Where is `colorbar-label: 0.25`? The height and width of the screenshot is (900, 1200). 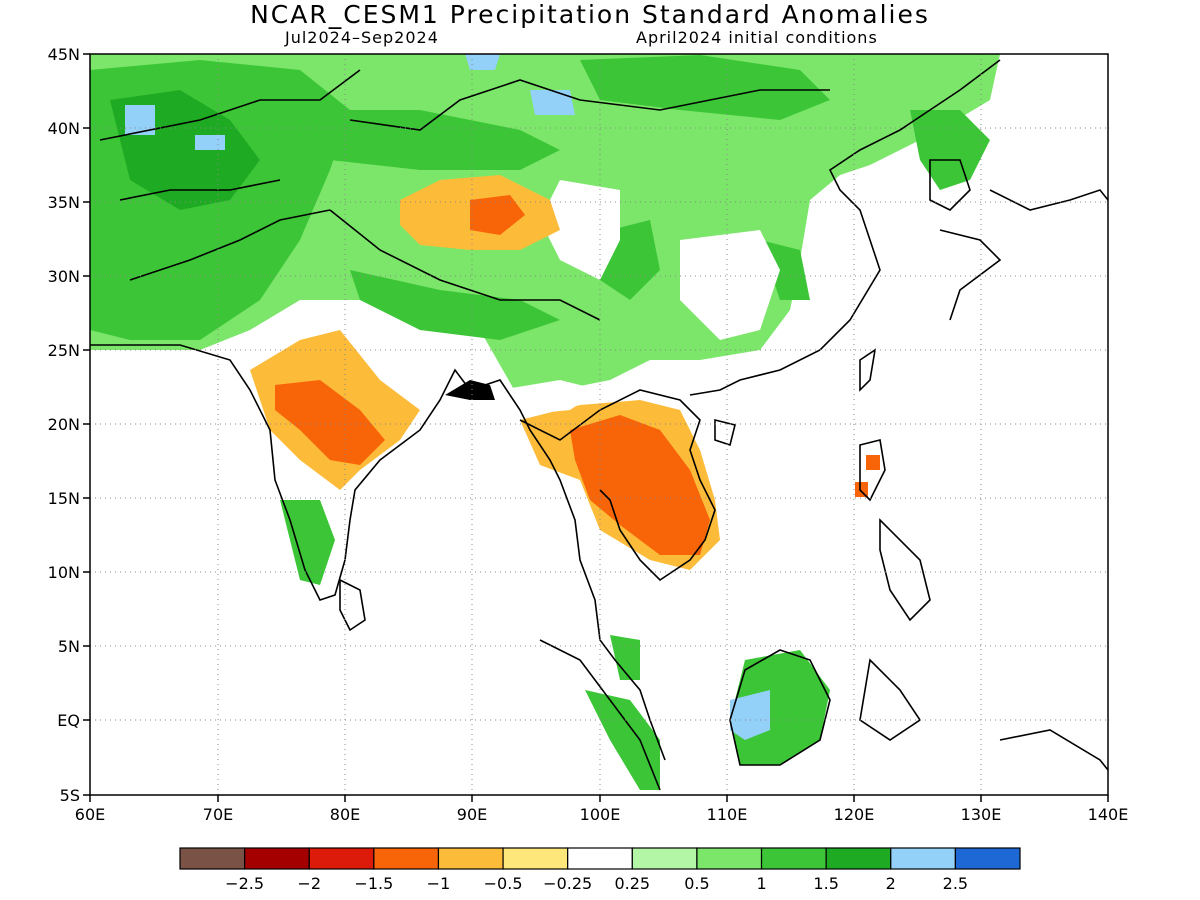 colorbar-label: 0.25 is located at coordinates (632, 883).